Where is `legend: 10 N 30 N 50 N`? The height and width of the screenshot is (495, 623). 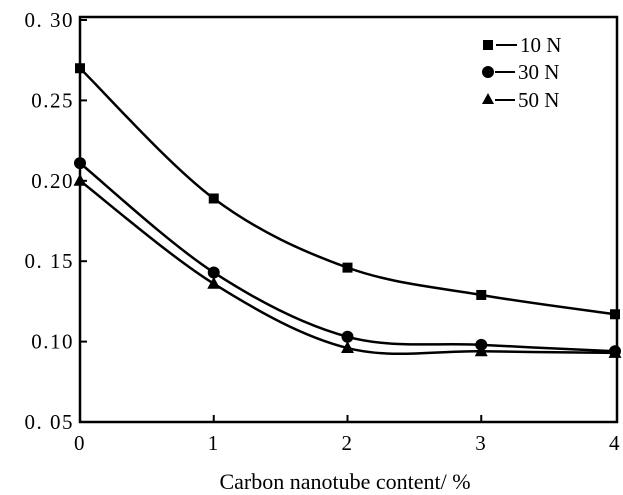 legend: 10 N 30 N 50 N is located at coordinates (521, 72).